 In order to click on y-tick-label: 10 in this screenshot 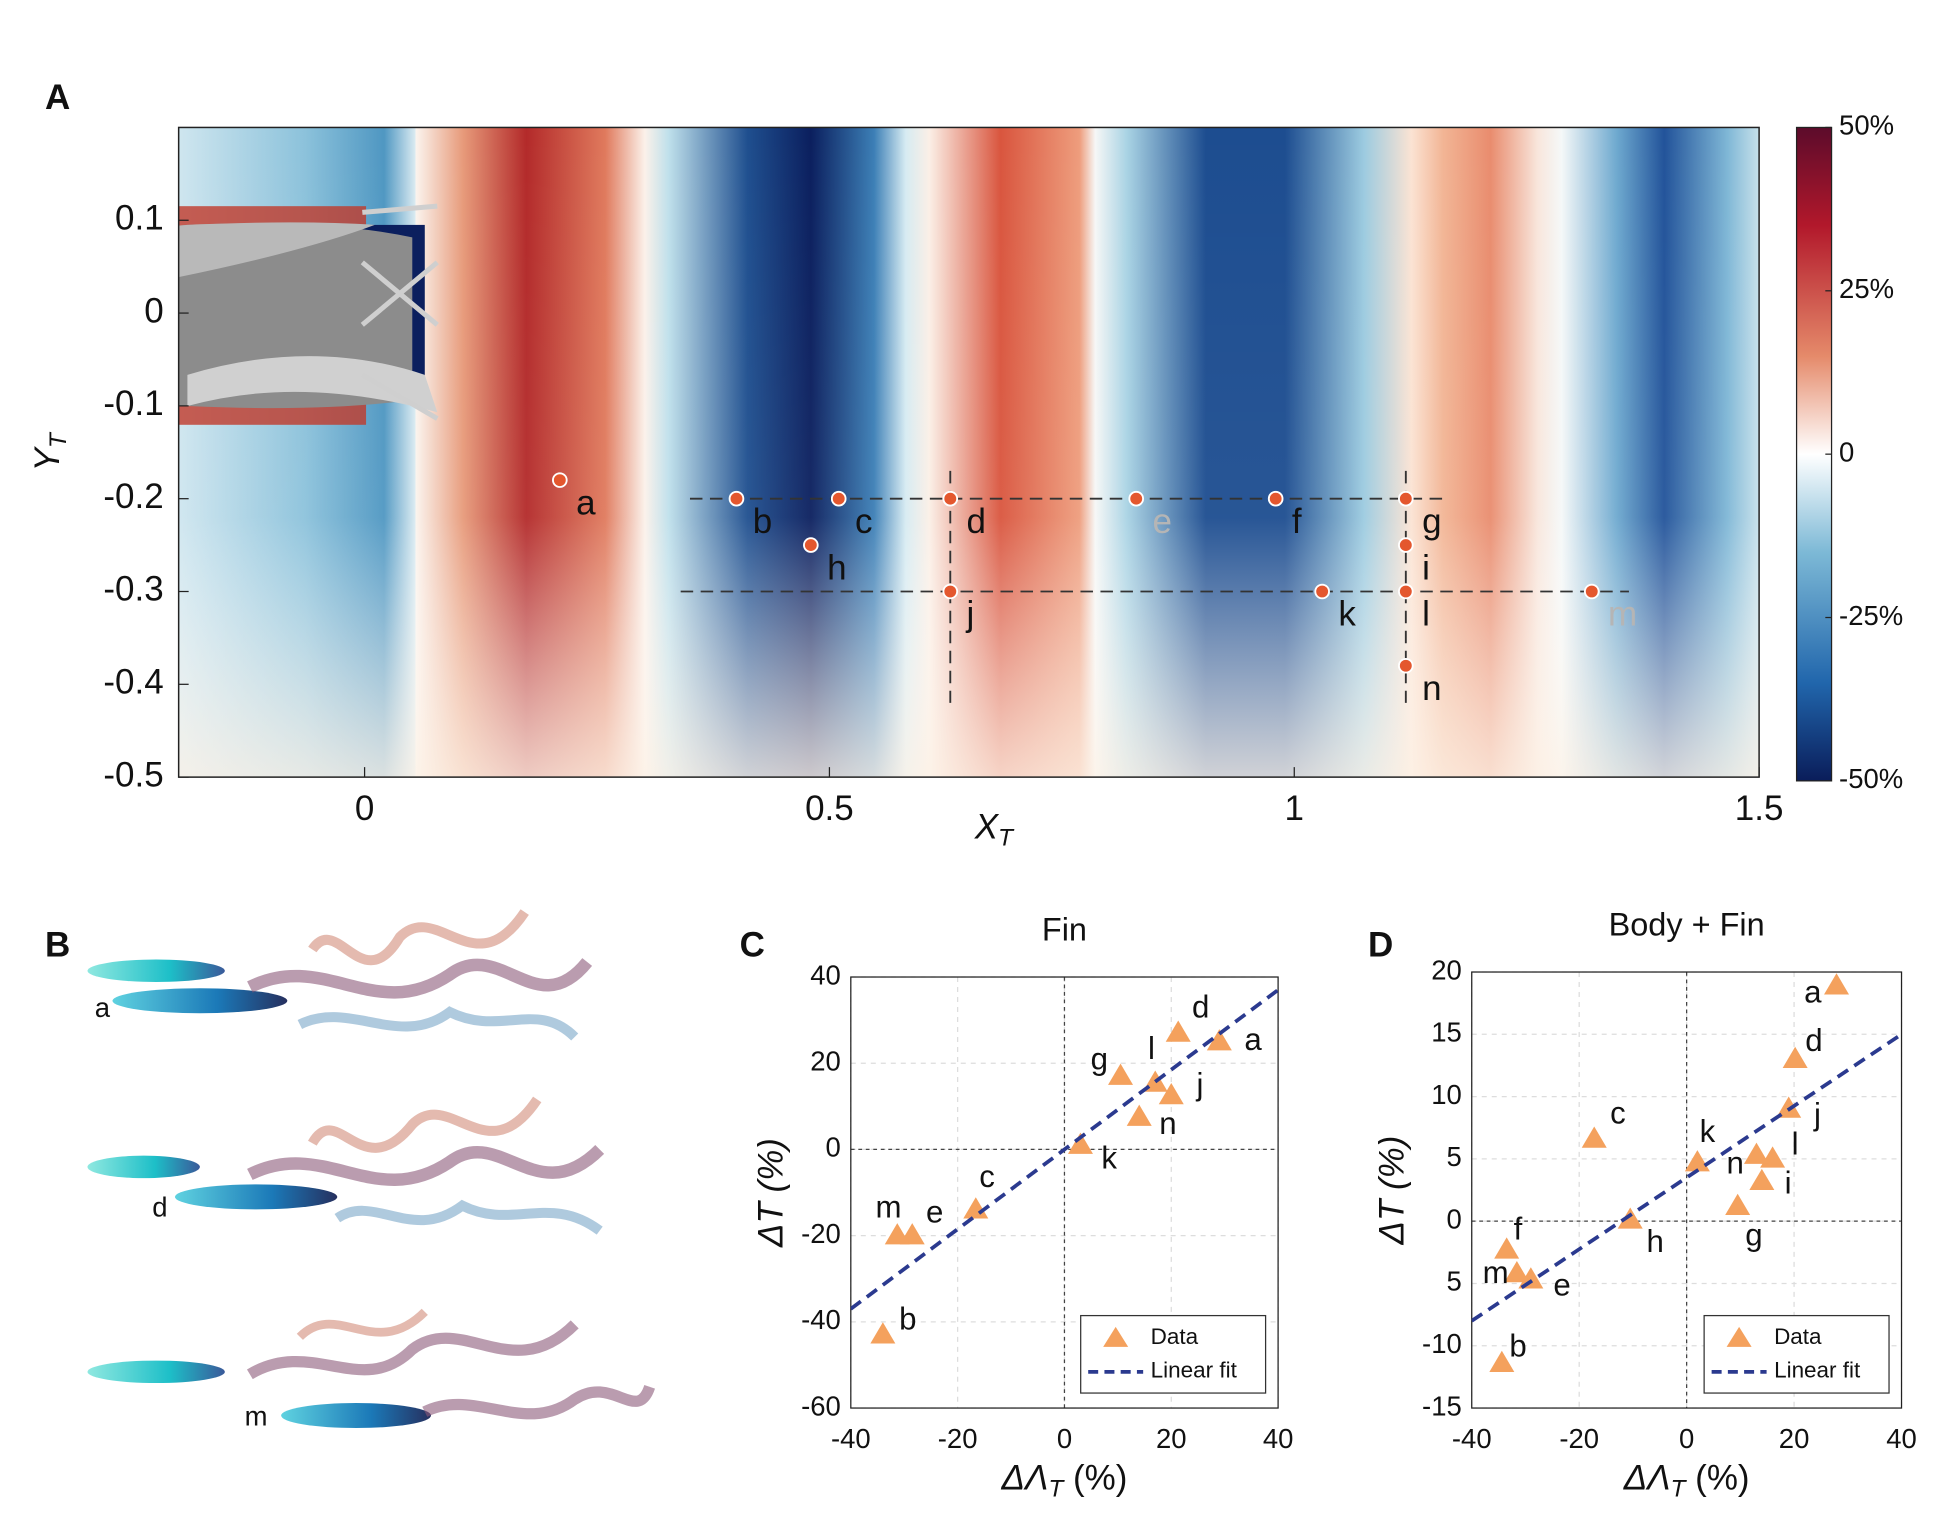, I will do `click(1446, 1094)`.